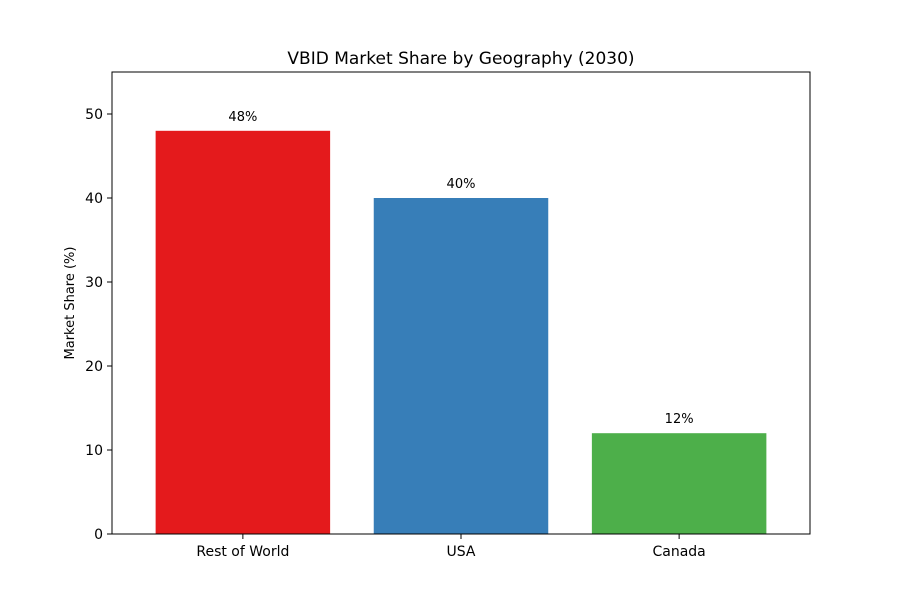  Describe the element at coordinates (461, 366) in the screenshot. I see `bar-usa` at that location.